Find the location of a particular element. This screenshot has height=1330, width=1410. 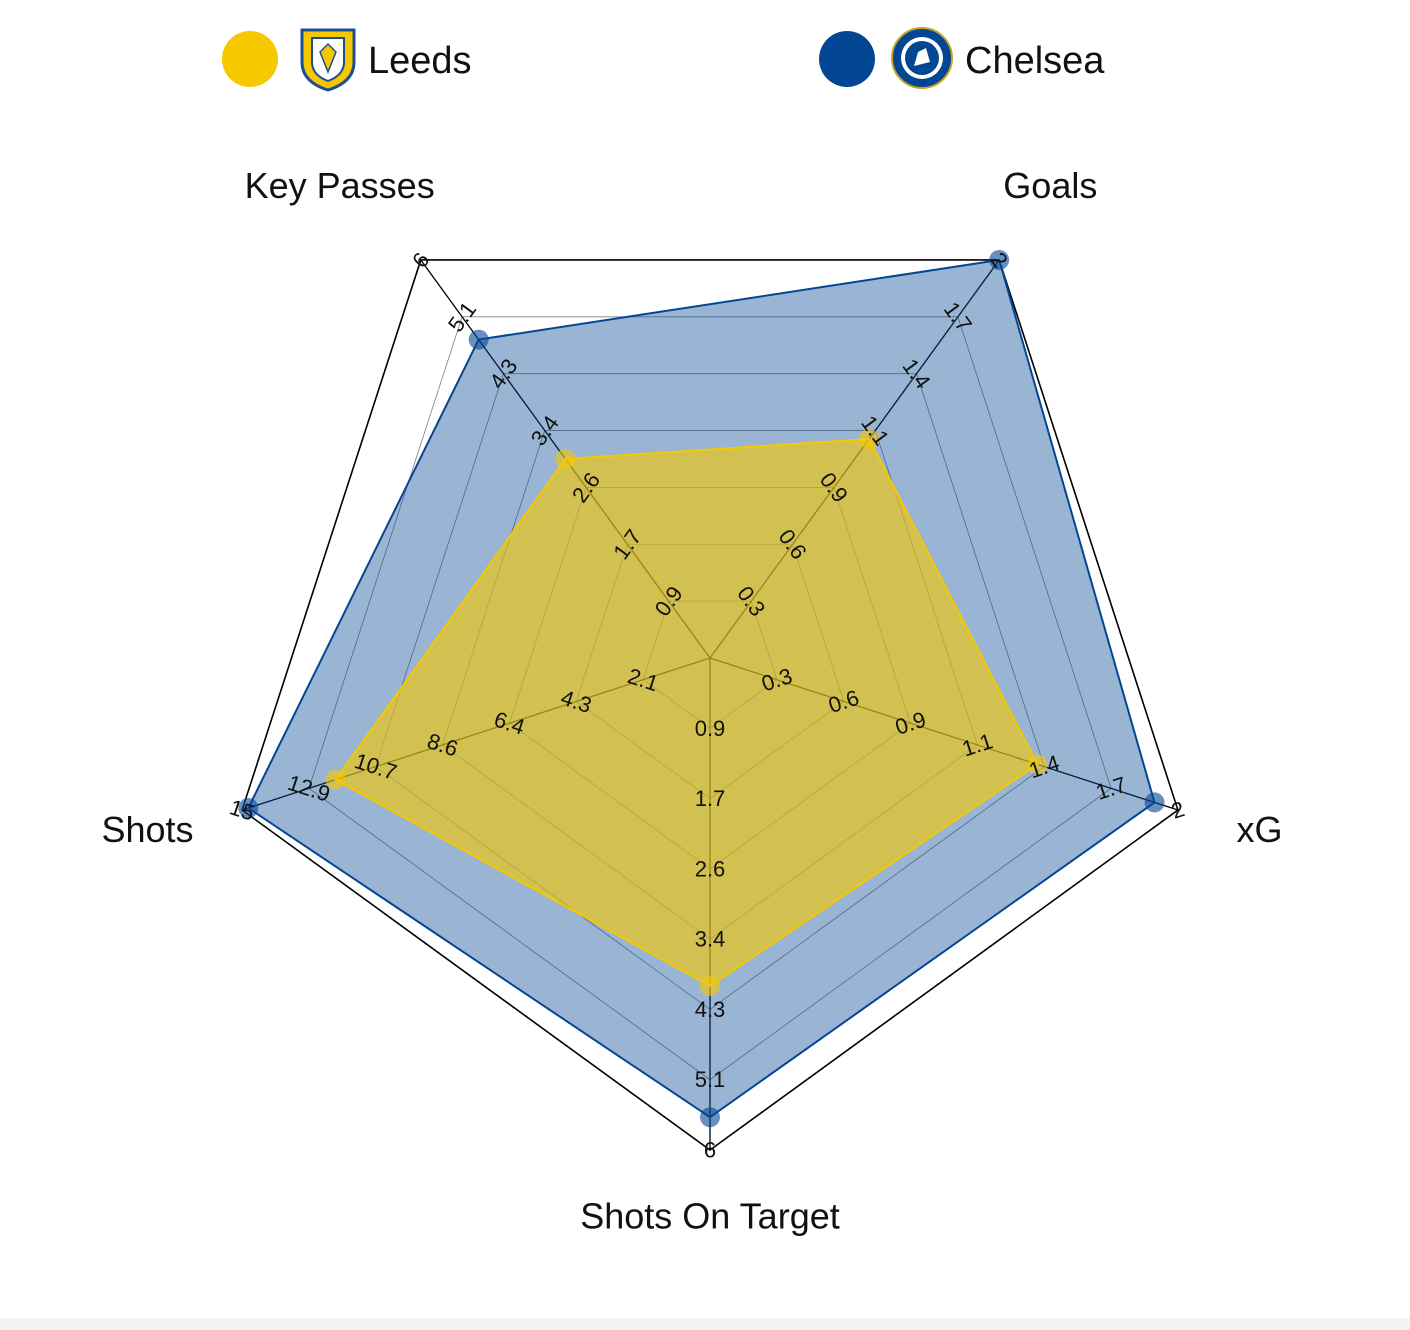

data-point-chelsea-goals is located at coordinates (999, 259).